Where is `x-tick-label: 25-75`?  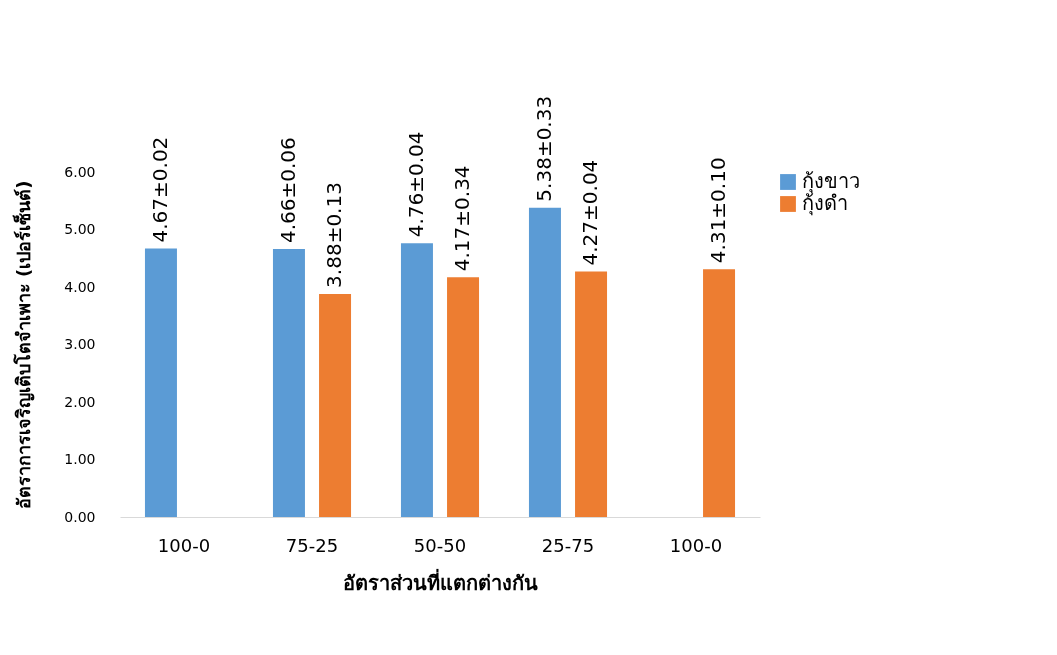 x-tick-label: 25-75 is located at coordinates (568, 545).